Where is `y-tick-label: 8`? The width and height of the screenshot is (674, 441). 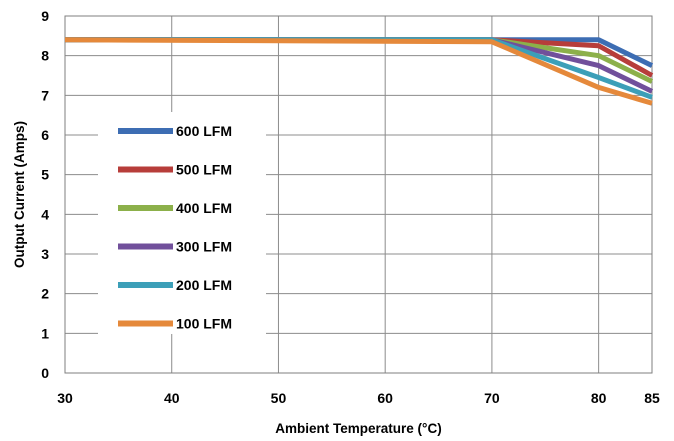
y-tick-label: 8 is located at coordinates (45, 56).